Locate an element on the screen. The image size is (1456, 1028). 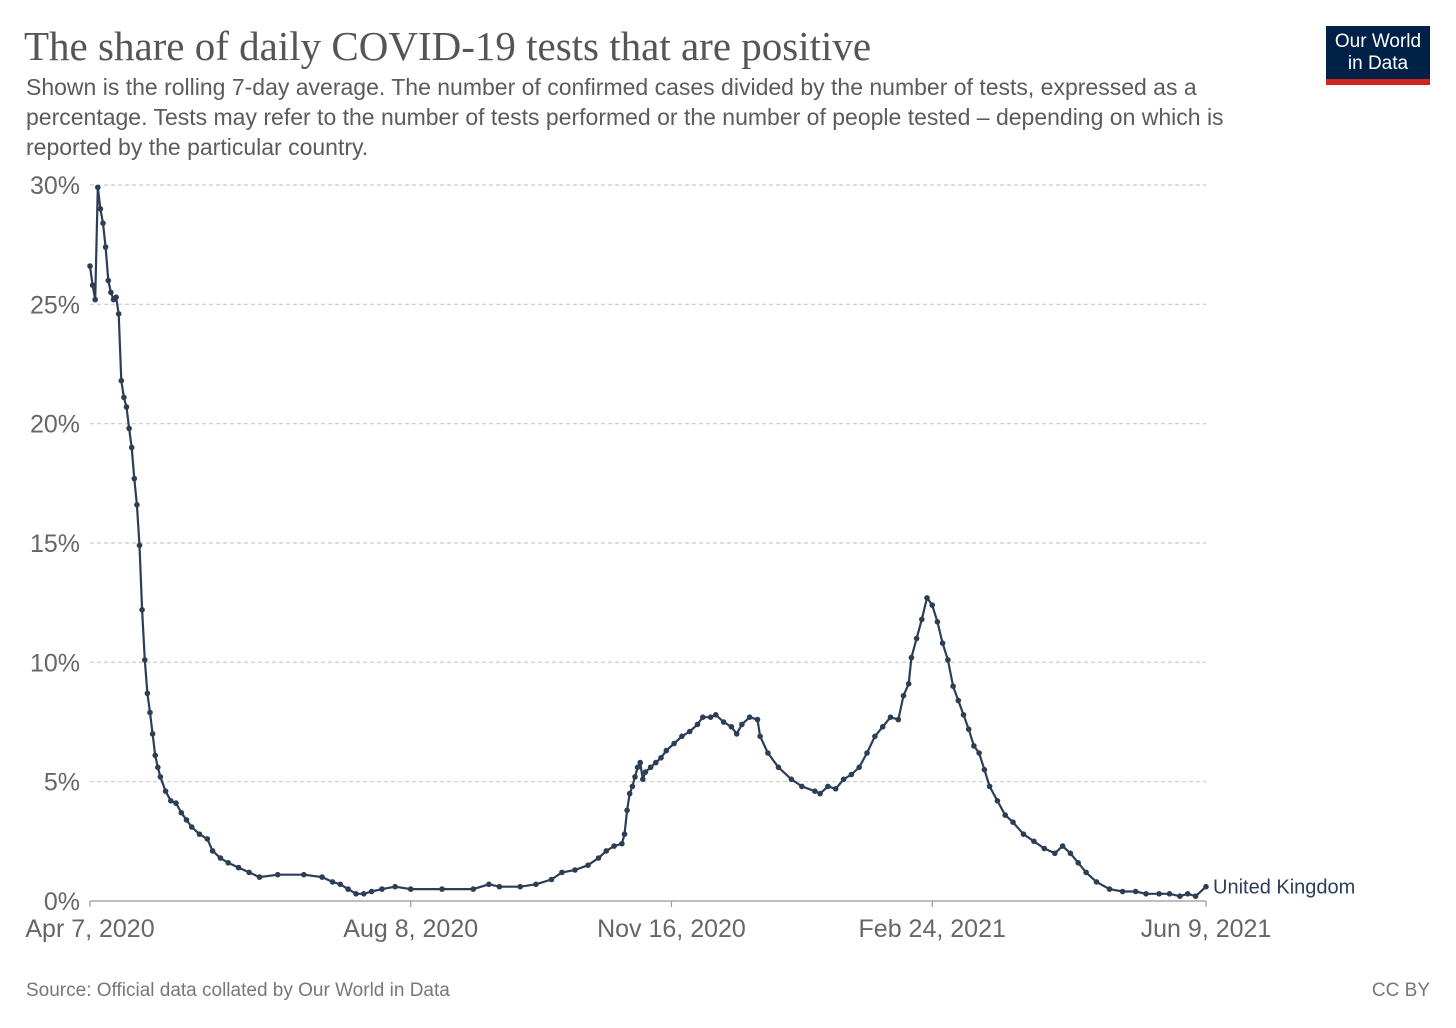
logo-line-2: in Data is located at coordinates (1378, 63).